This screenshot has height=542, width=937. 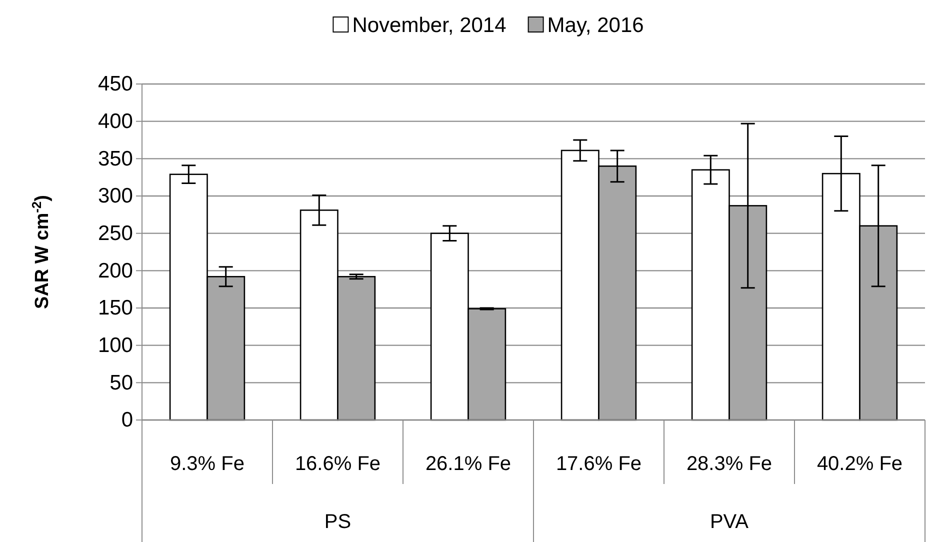 I want to click on y-tick-label: 100, so click(x=115, y=346).